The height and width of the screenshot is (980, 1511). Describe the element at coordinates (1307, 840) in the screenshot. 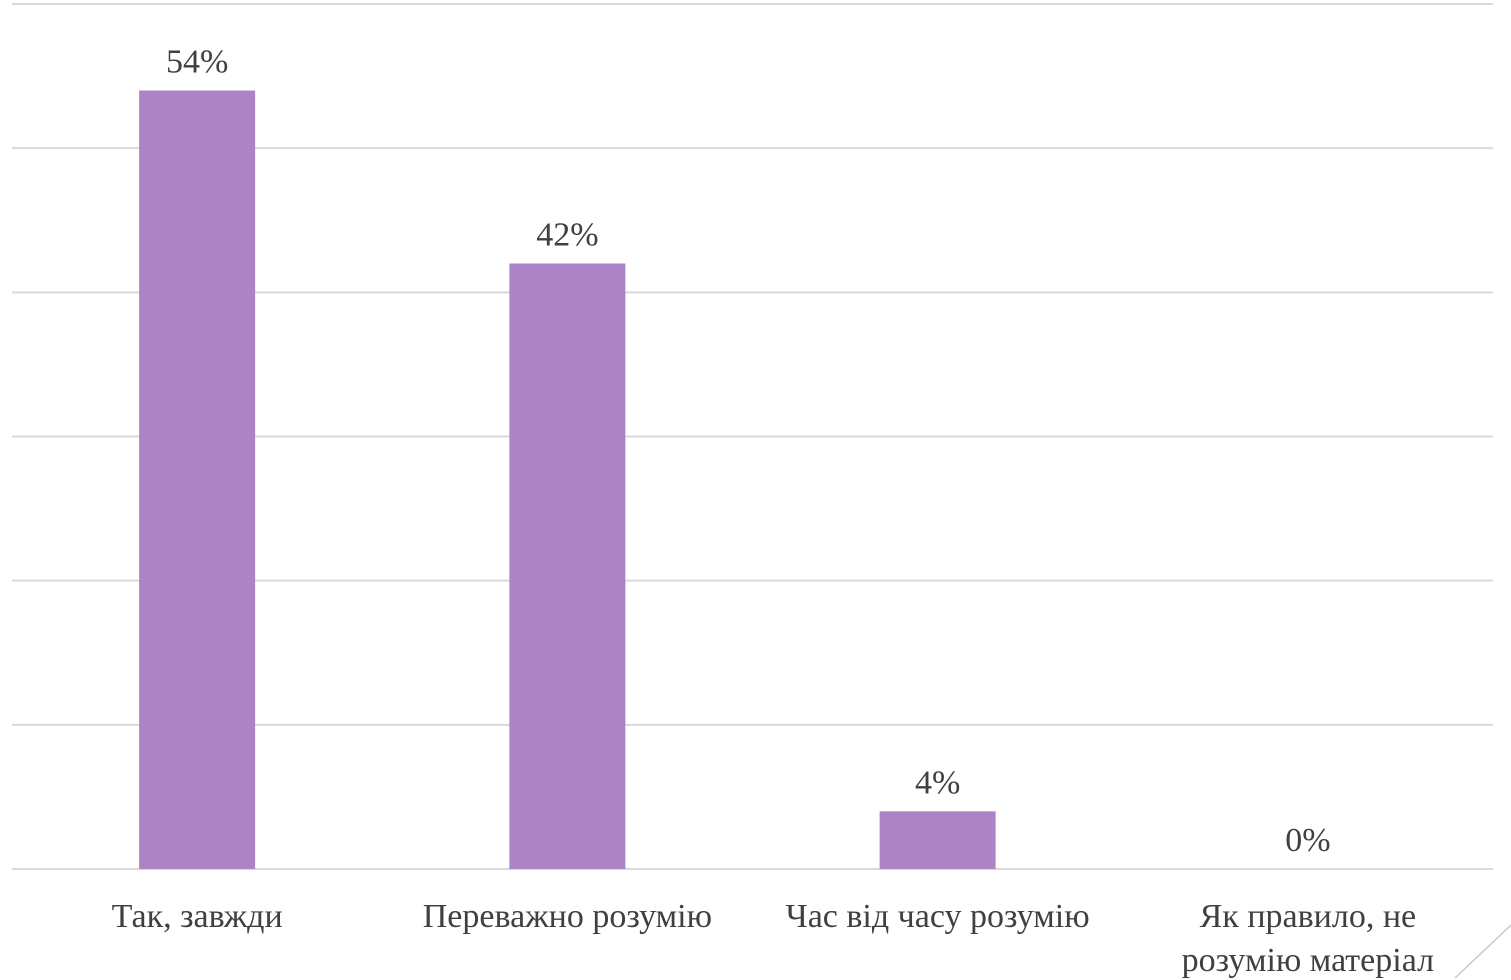

I see `data-label-3: 0%` at that location.